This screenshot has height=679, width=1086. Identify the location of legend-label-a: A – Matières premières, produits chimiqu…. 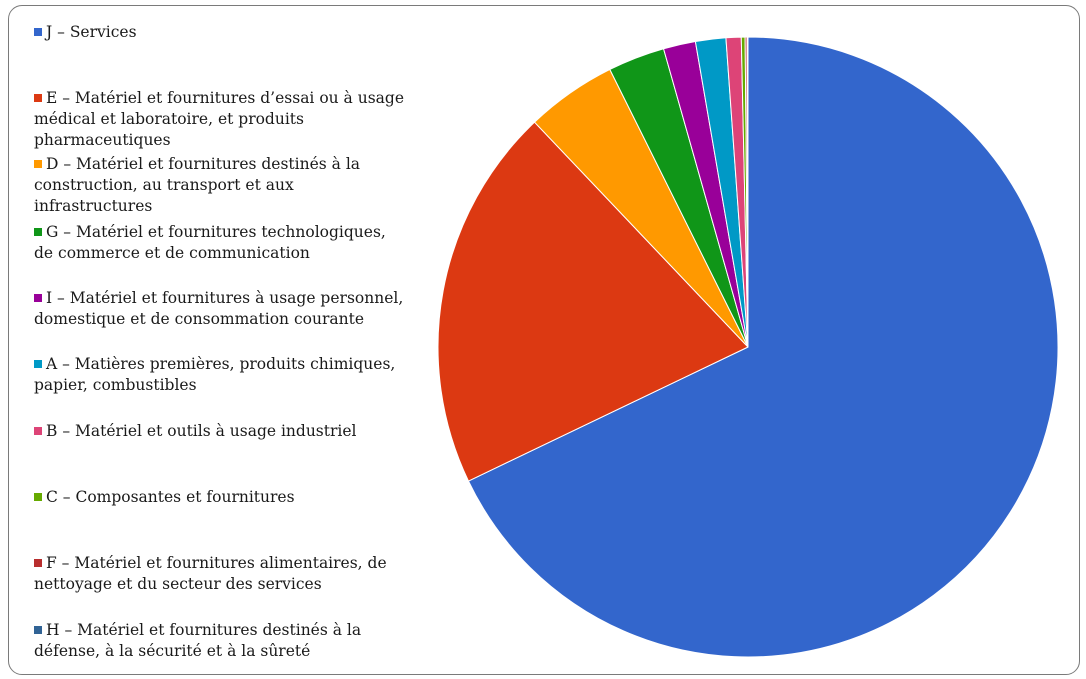
(215, 374).